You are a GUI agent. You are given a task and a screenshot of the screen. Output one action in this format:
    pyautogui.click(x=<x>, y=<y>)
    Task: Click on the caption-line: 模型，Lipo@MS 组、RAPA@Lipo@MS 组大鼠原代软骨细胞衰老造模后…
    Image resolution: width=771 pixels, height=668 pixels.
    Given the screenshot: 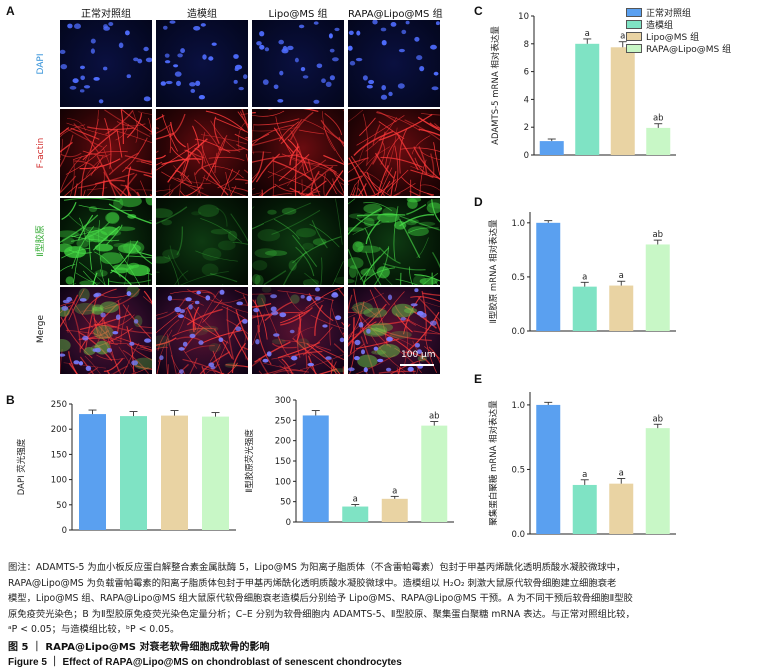 What is the action you would take?
    pyautogui.click(x=320, y=598)
    